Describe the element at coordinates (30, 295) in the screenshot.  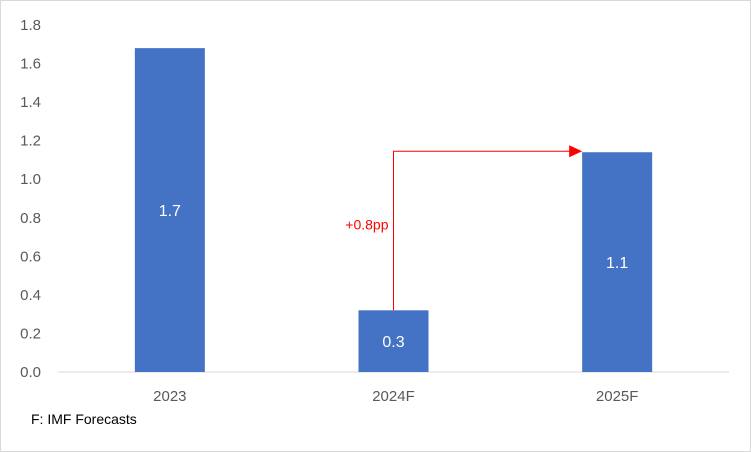
I see `y-tick-label: 0.4` at that location.